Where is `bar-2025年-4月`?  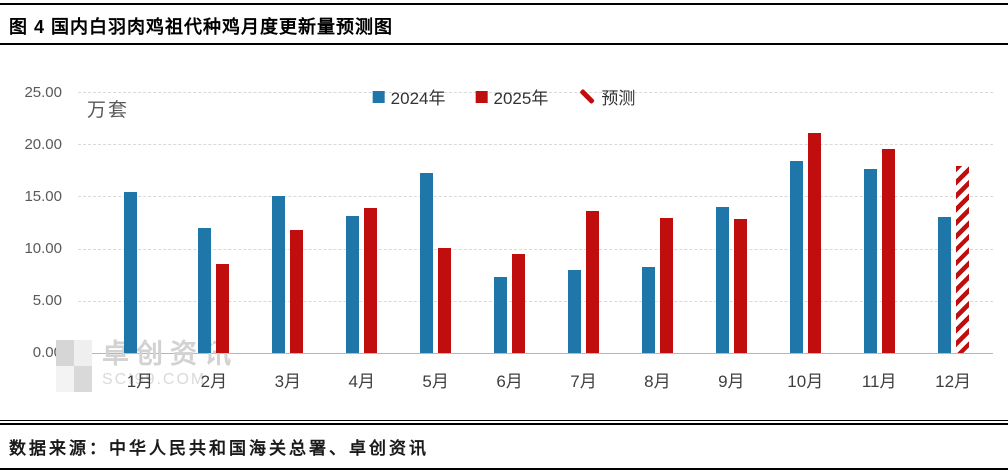 bar-2025年-4月 is located at coordinates (371, 280).